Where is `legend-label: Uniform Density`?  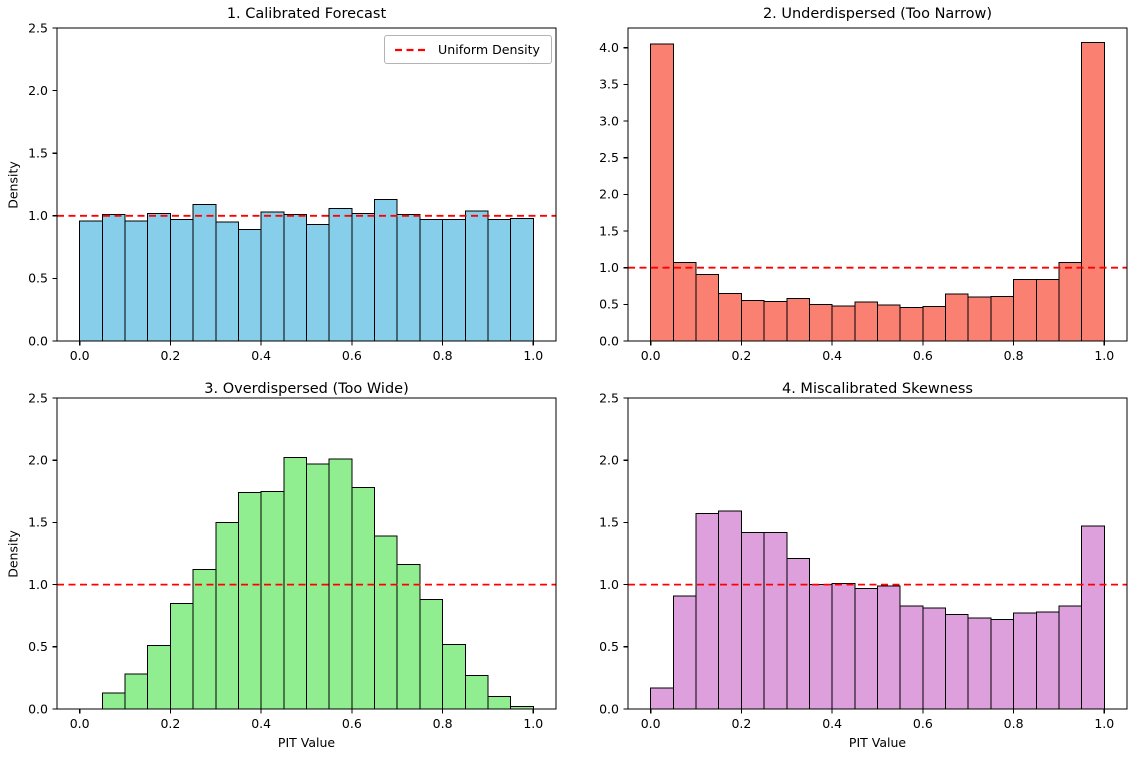
legend-label: Uniform Density is located at coordinates (489, 49).